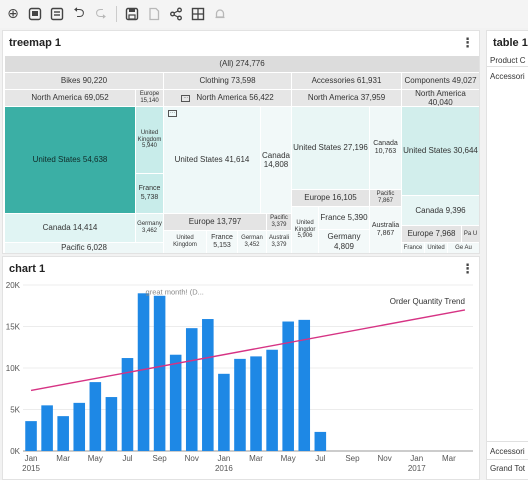 The height and width of the screenshot is (480, 528). I want to click on y-tick-label: 5K, so click(15, 410).